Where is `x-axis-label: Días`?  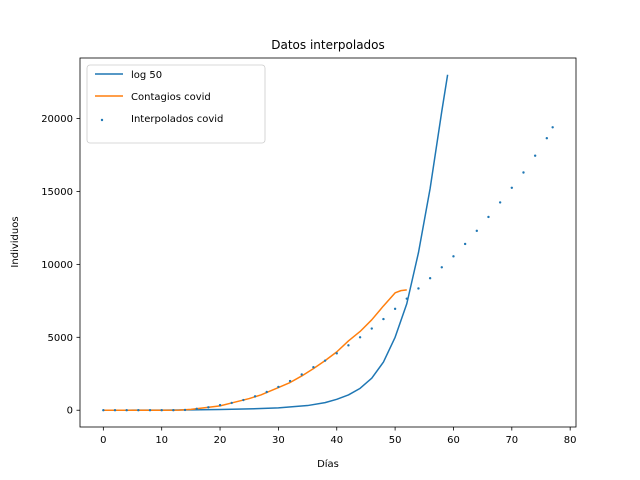 x-axis-label: Días is located at coordinates (328, 464).